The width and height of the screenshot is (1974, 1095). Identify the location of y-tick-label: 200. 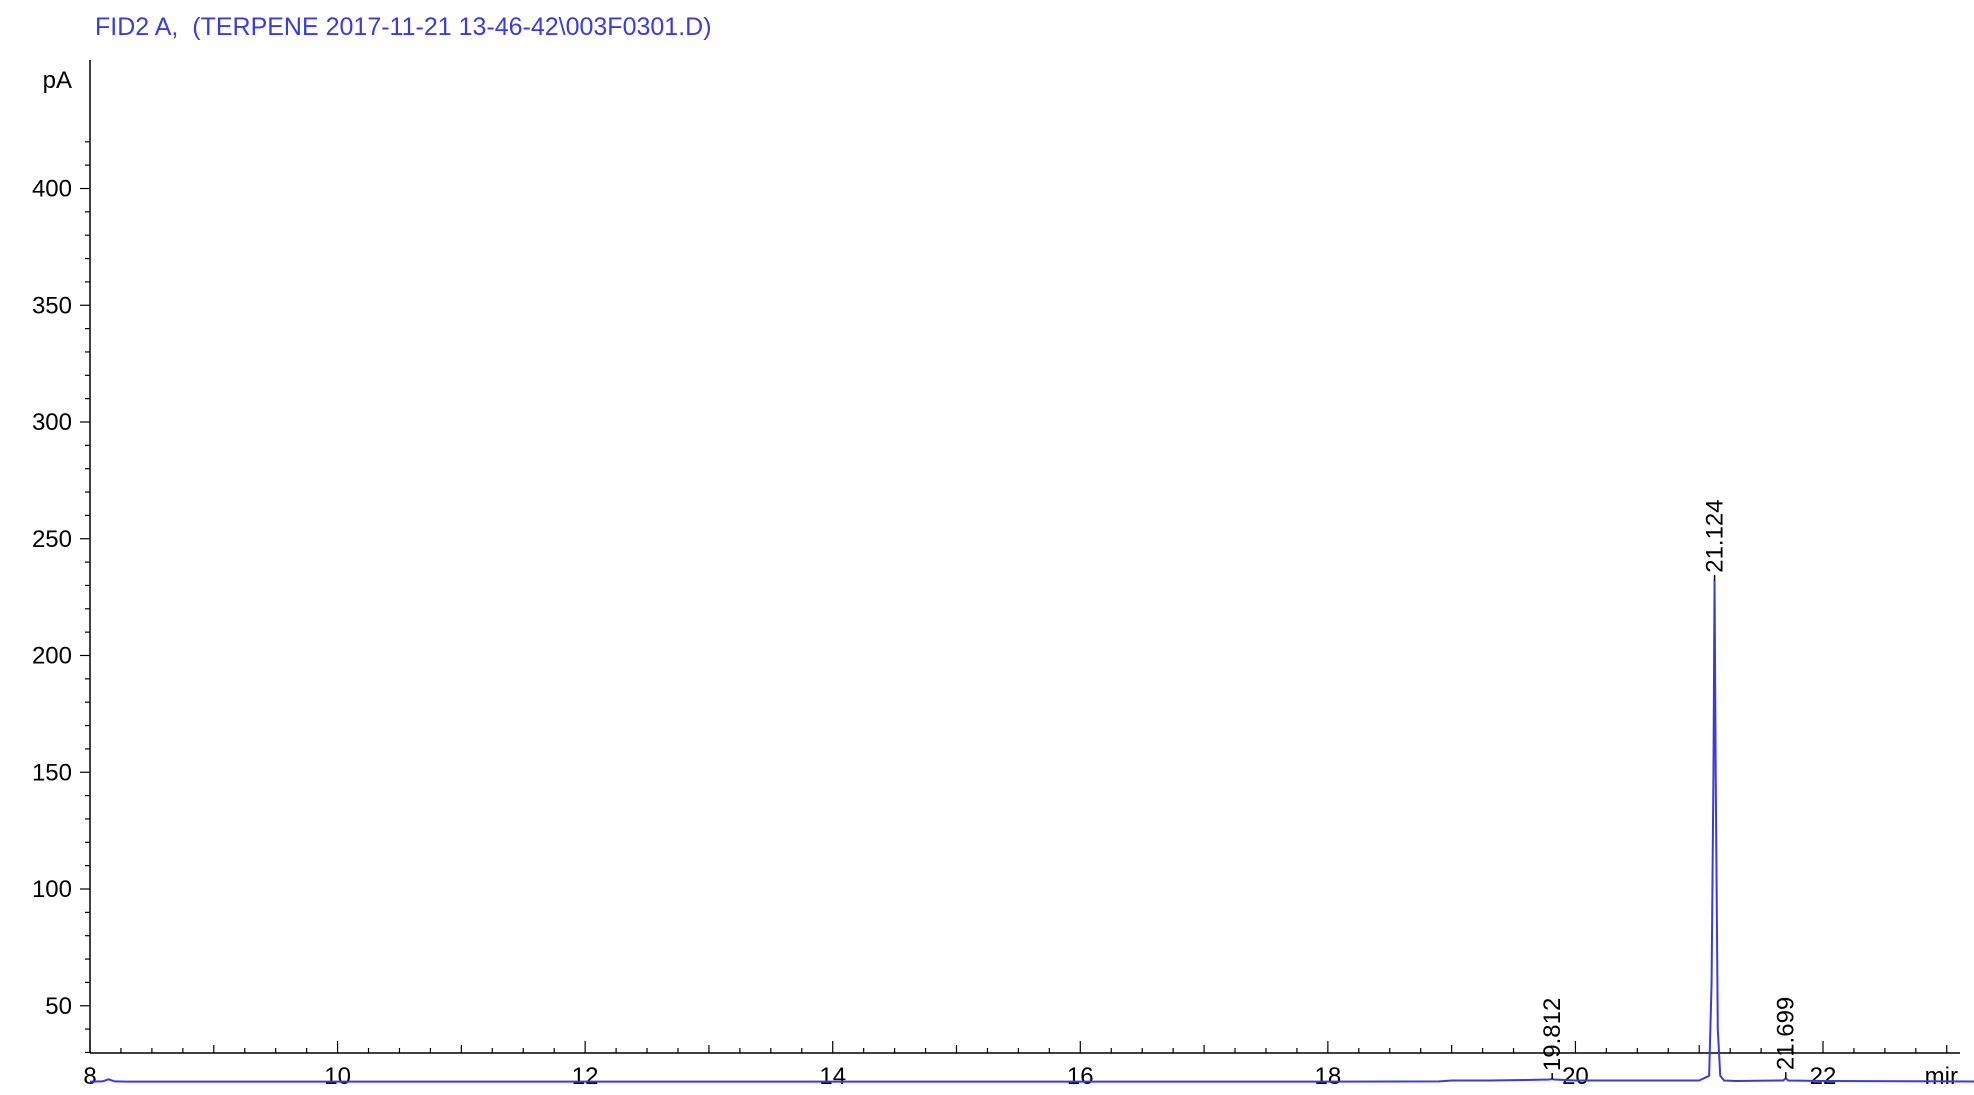
(52, 656).